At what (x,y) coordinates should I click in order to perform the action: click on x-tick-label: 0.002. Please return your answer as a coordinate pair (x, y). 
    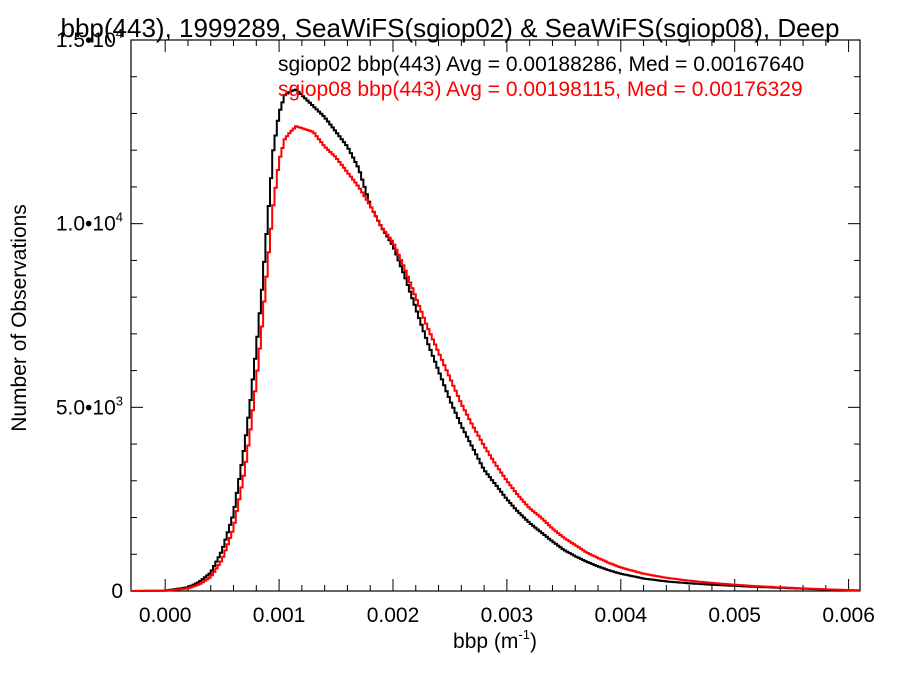
    Looking at the image, I should click on (393, 615).